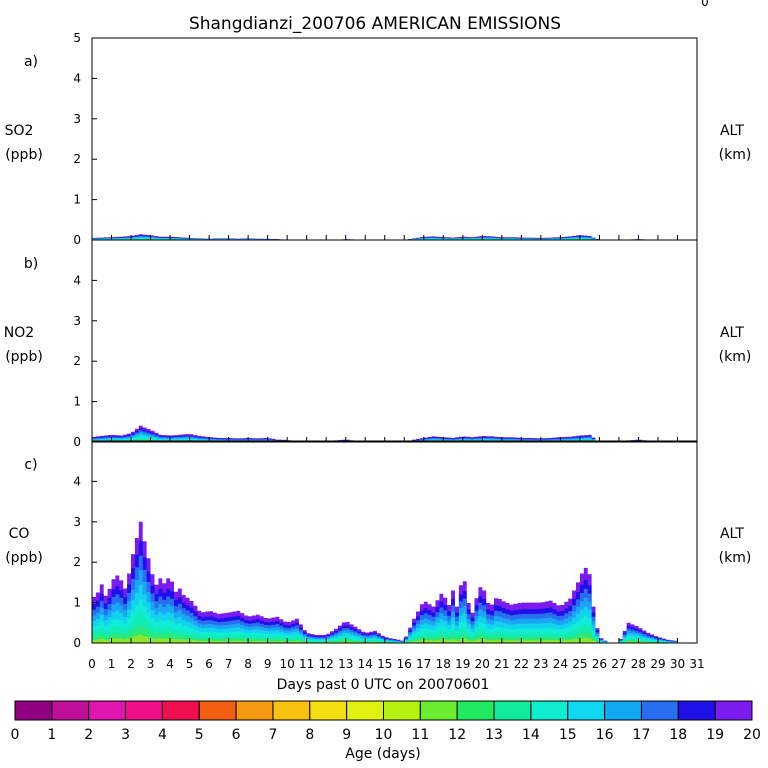 The width and height of the screenshot is (768, 768). I want to click on x-tick-label: 9, so click(268, 664).